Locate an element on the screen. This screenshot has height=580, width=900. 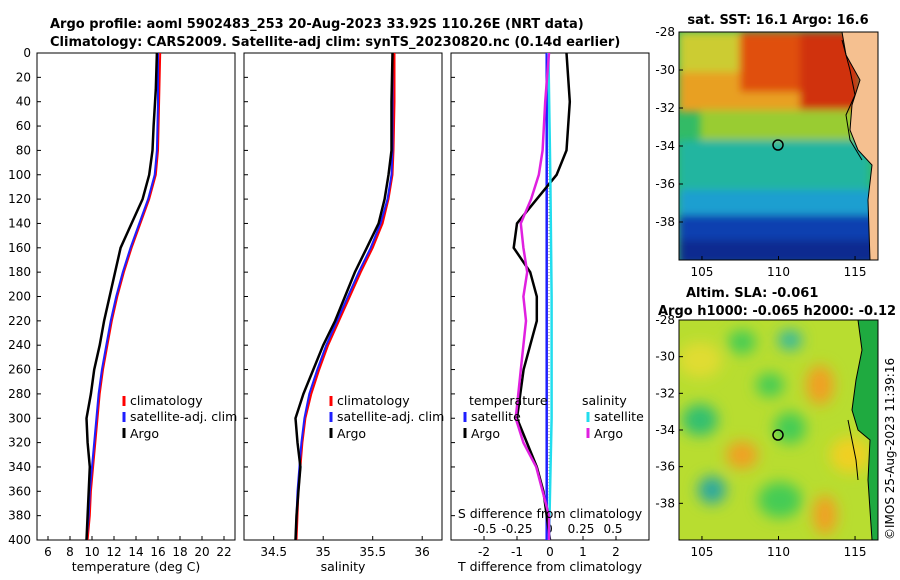
climatology-line is located at coordinates (124, 296).